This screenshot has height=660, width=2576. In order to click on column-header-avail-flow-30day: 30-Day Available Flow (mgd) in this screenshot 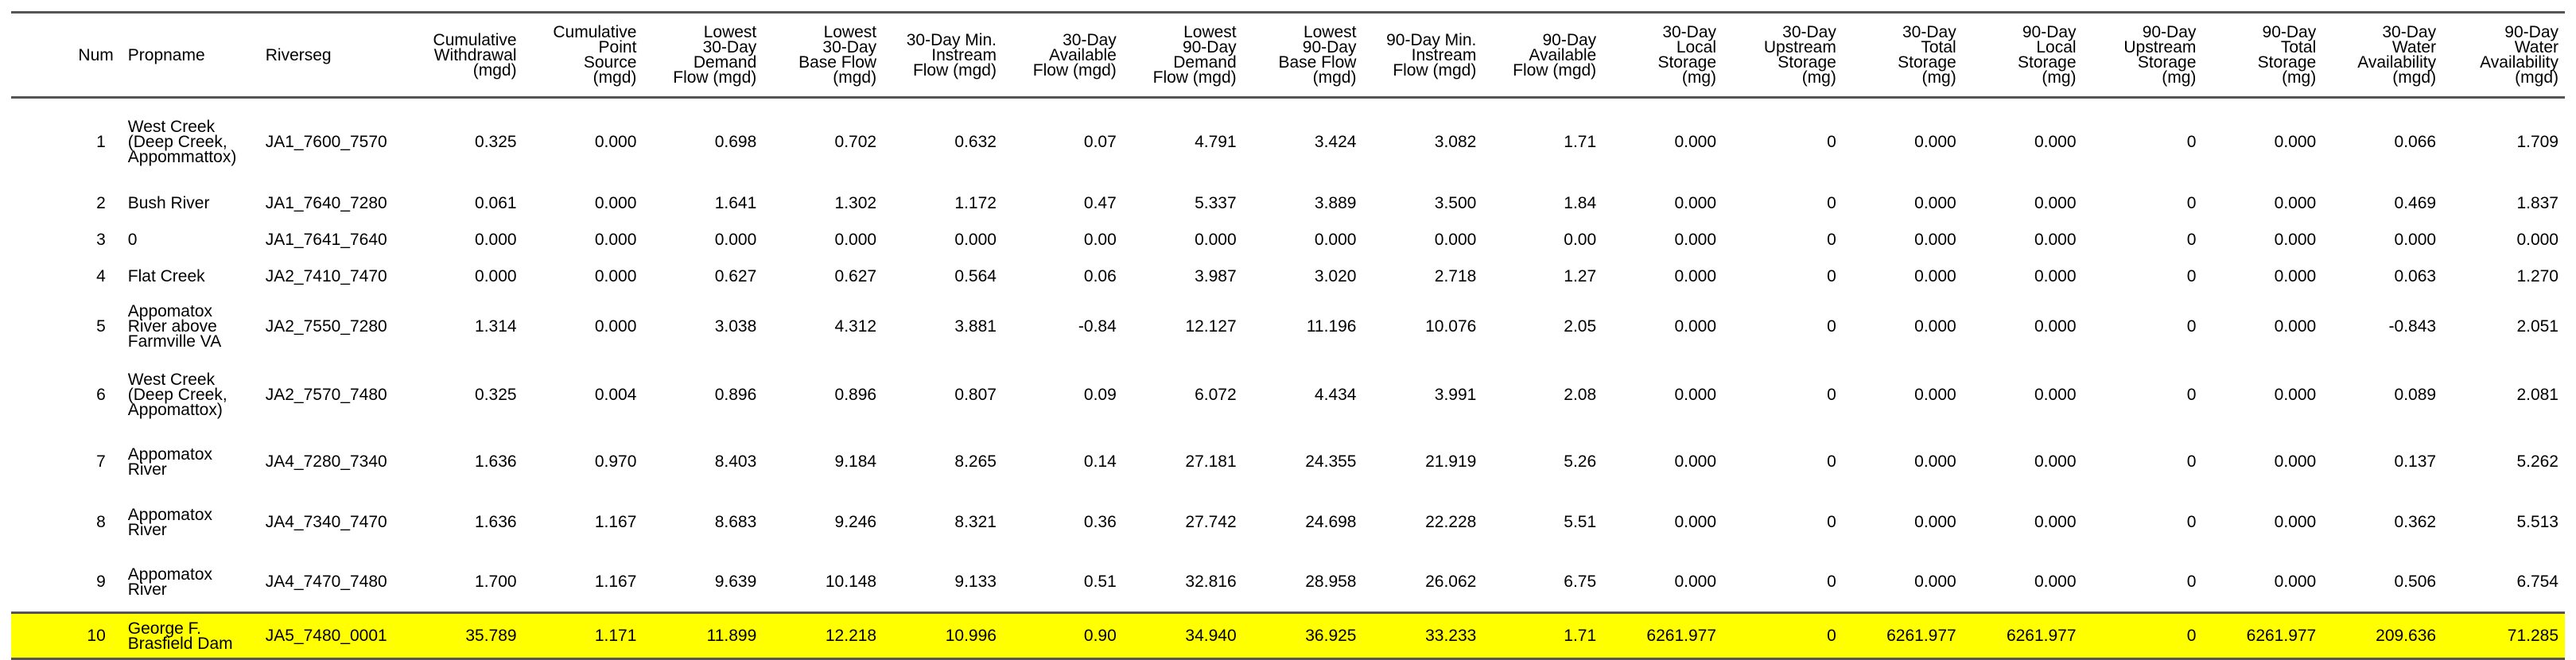, I will do `click(1063, 55)`.